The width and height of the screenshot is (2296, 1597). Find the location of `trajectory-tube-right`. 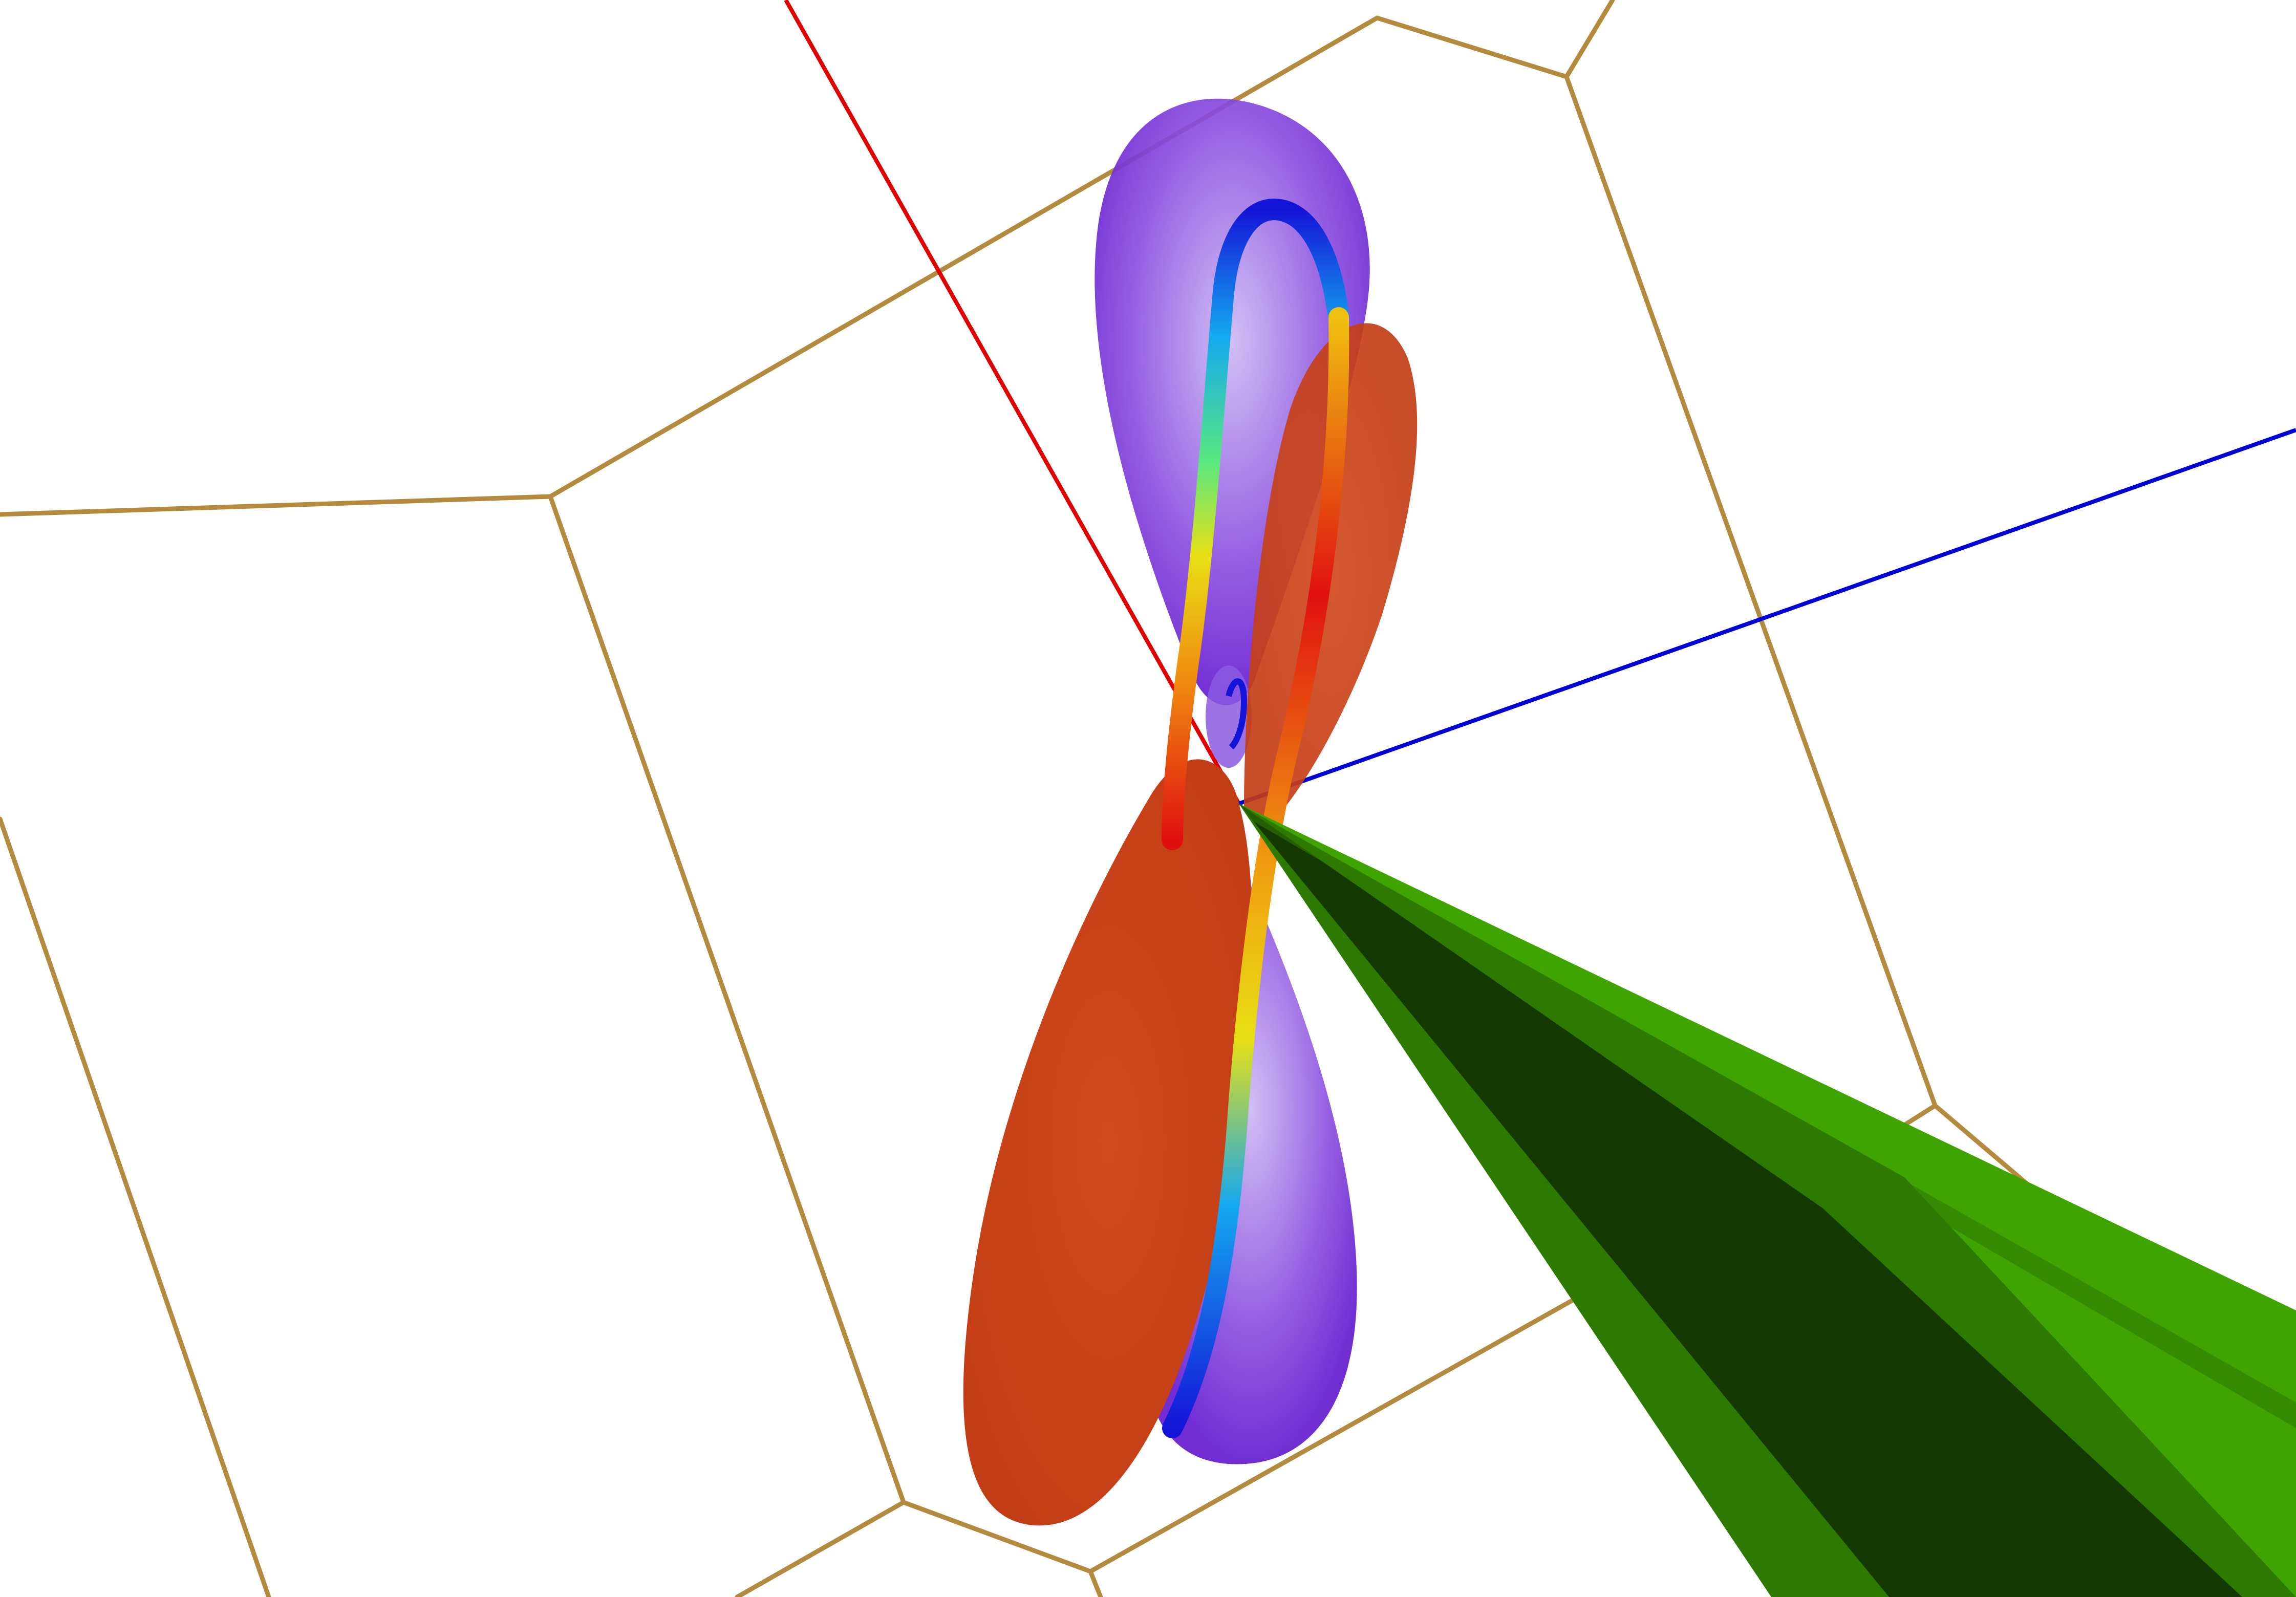

trajectory-tube-right is located at coordinates (1255, 872).